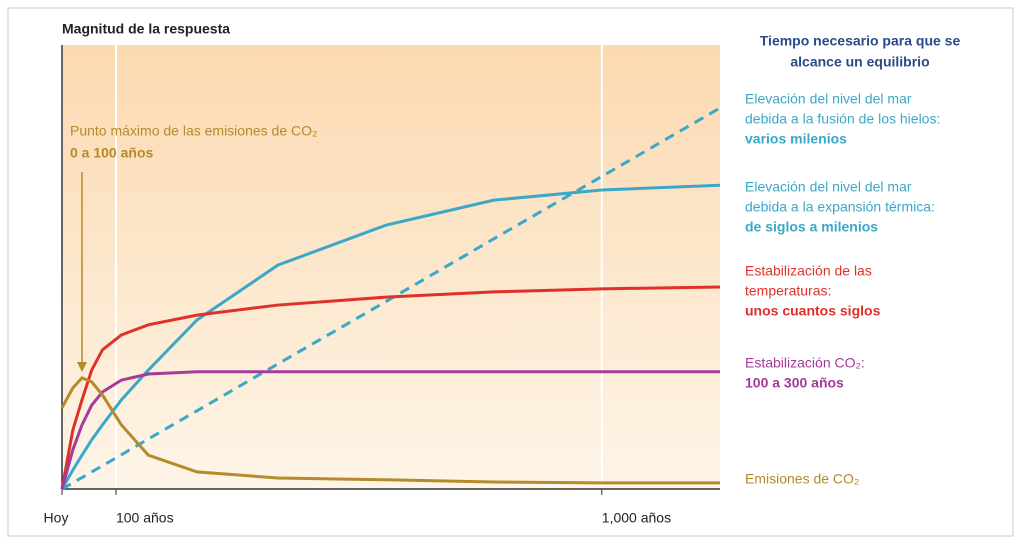 This screenshot has width=1021, height=549. Describe the element at coordinates (805, 363) in the screenshot. I see `legend-label: Estabilización CO₂:` at that location.